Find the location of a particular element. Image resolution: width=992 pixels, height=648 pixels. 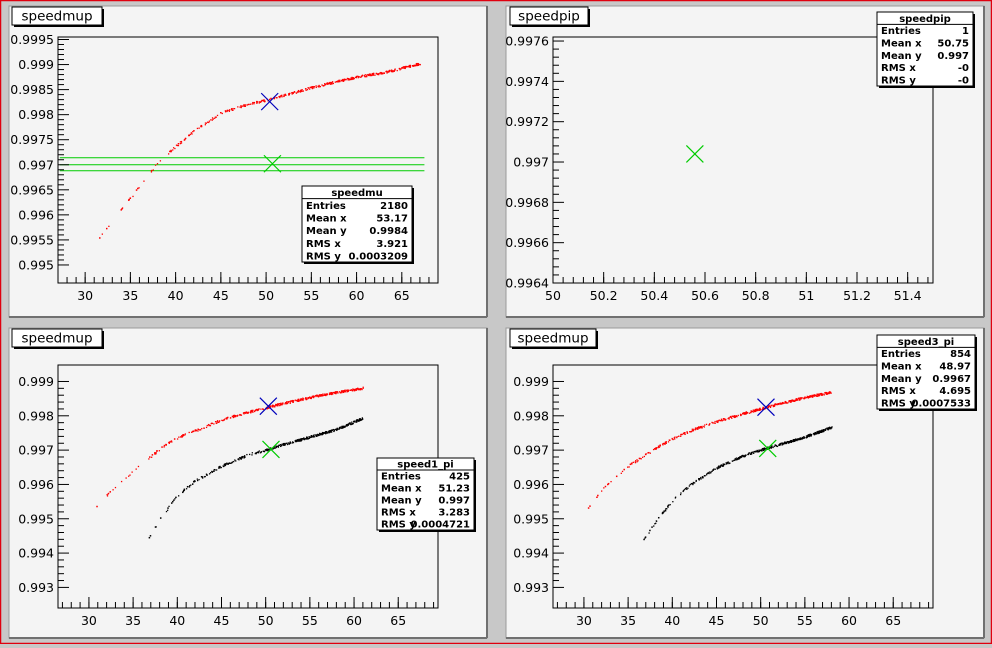

stats-label: RMS y is located at coordinates (323, 257).